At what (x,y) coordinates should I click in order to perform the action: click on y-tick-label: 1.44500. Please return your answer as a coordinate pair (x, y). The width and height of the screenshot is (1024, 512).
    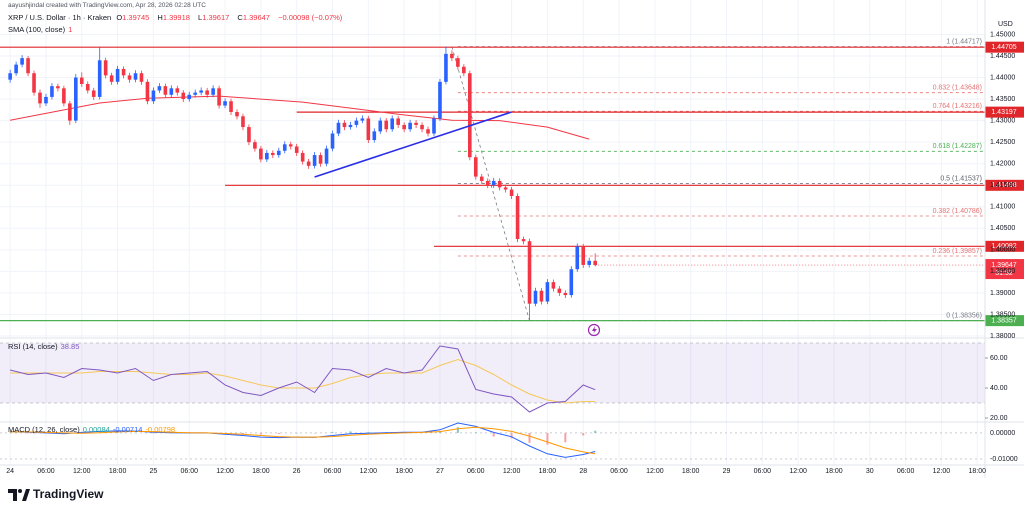
    Looking at the image, I should click on (1002, 56).